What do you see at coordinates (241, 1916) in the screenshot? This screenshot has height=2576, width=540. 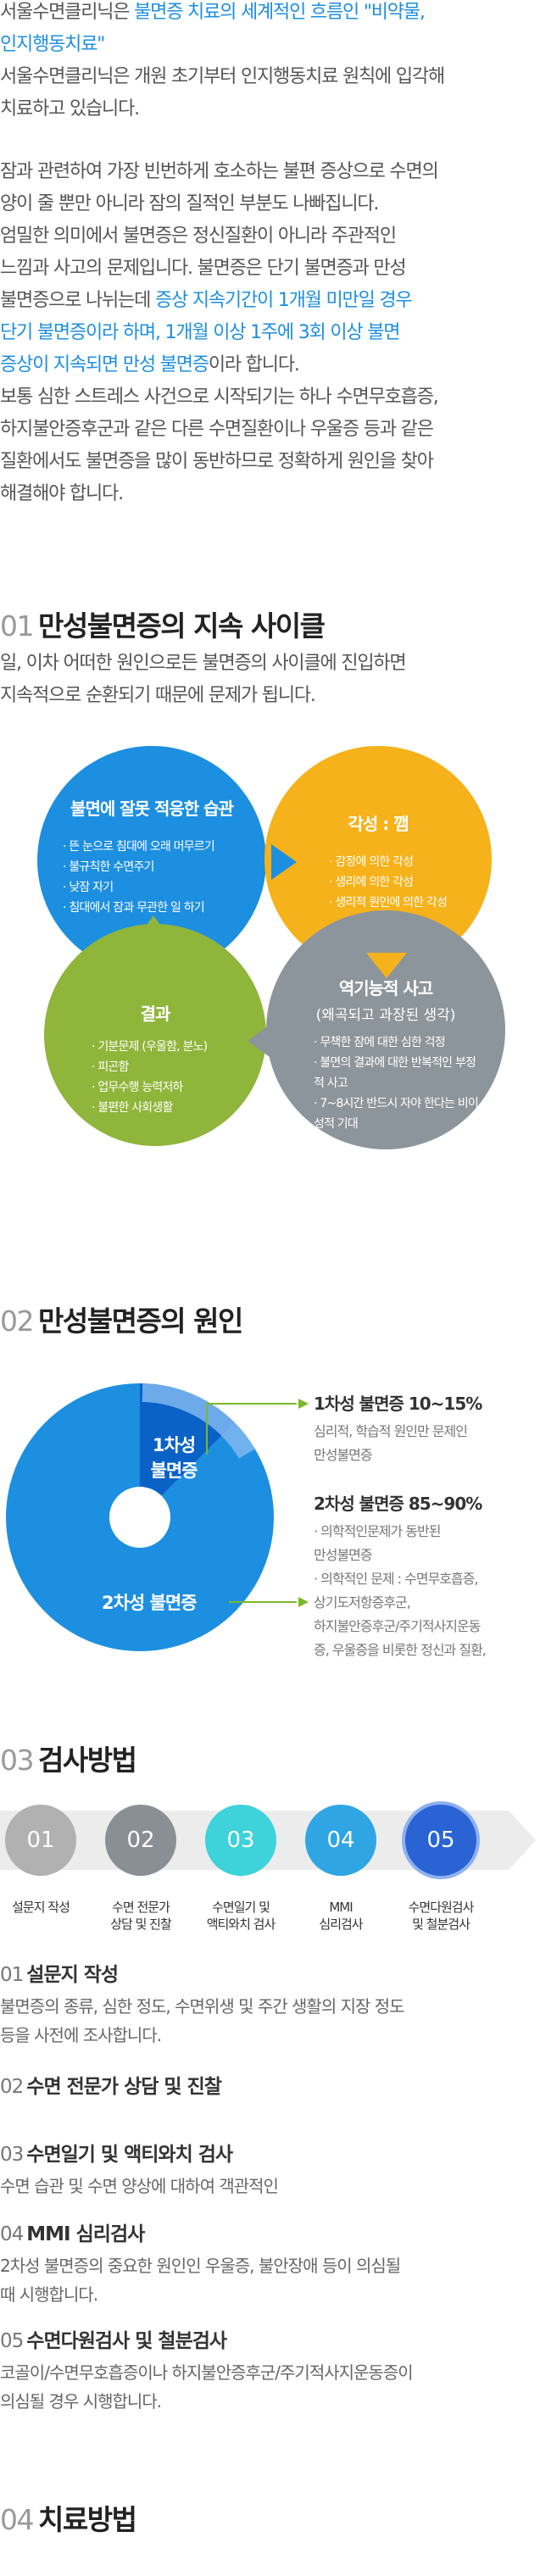 I see `step-3-label: 수면일기 및 액티와치 검사` at bounding box center [241, 1916].